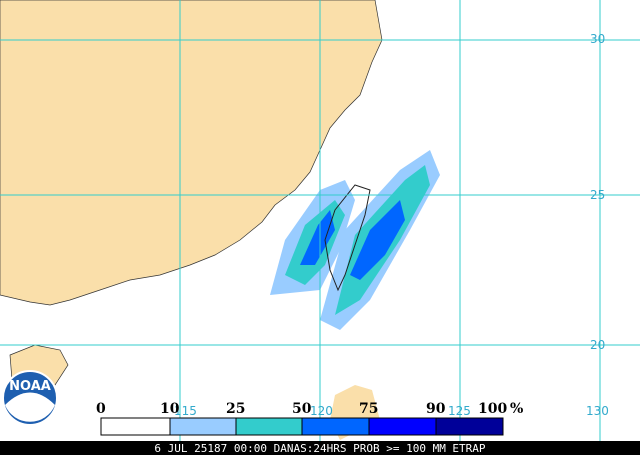  I want to click on legend-label: 50, so click(302, 409).